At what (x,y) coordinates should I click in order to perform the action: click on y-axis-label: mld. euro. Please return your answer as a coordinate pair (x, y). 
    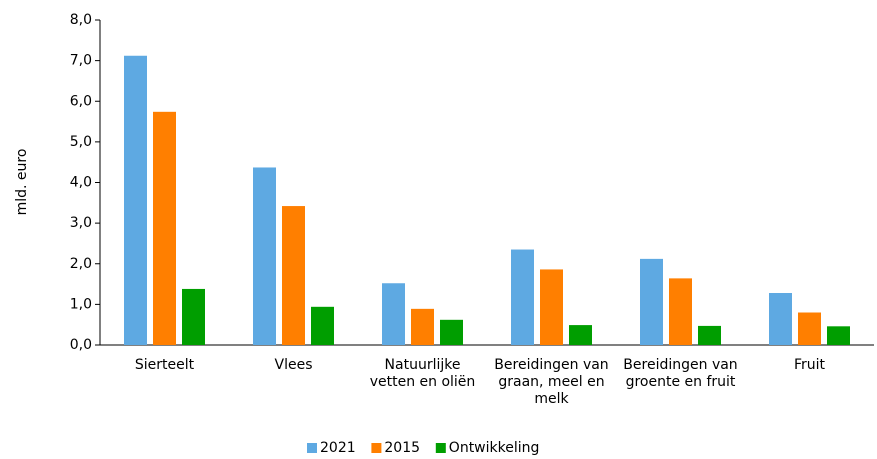
    Looking at the image, I should click on (22, 182).